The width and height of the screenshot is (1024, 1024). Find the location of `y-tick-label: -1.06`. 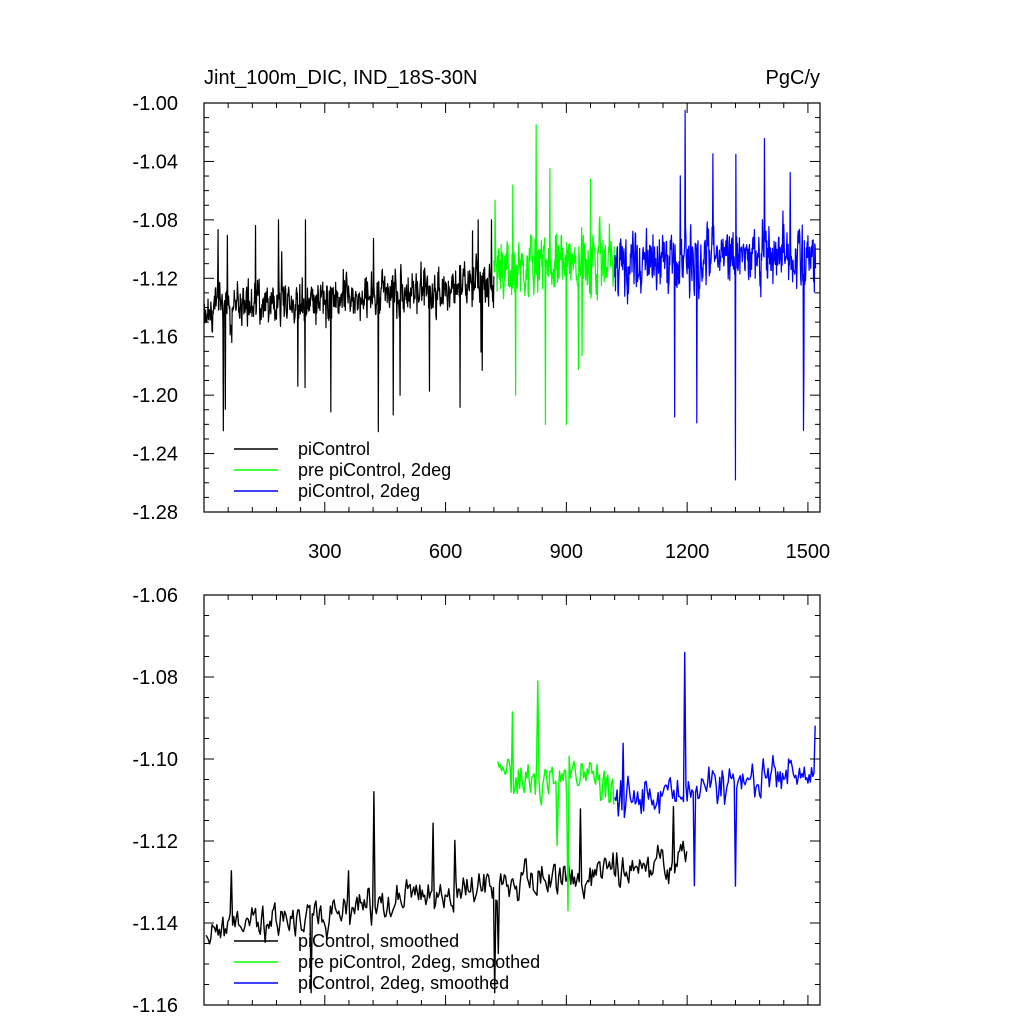

y-tick-label: -1.06 is located at coordinates (155, 596).